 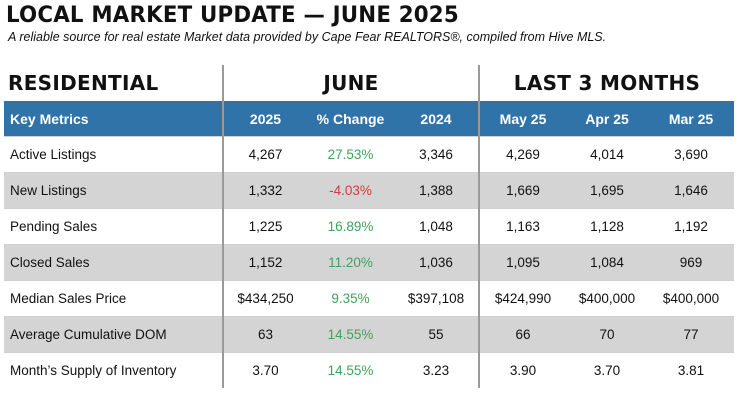 I want to click on value-change: 27.53%, so click(x=350, y=154).